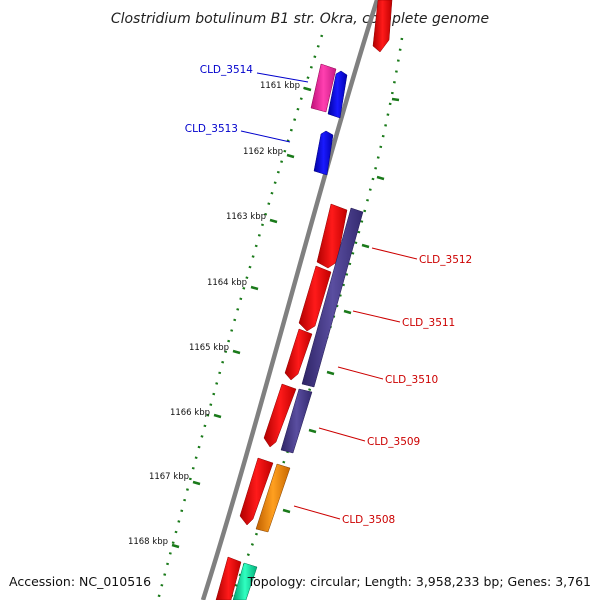 Image resolution: width=600 pixels, height=600 pixels. I want to click on gene-label-cld-3509: CLD_3509, so click(393, 442).